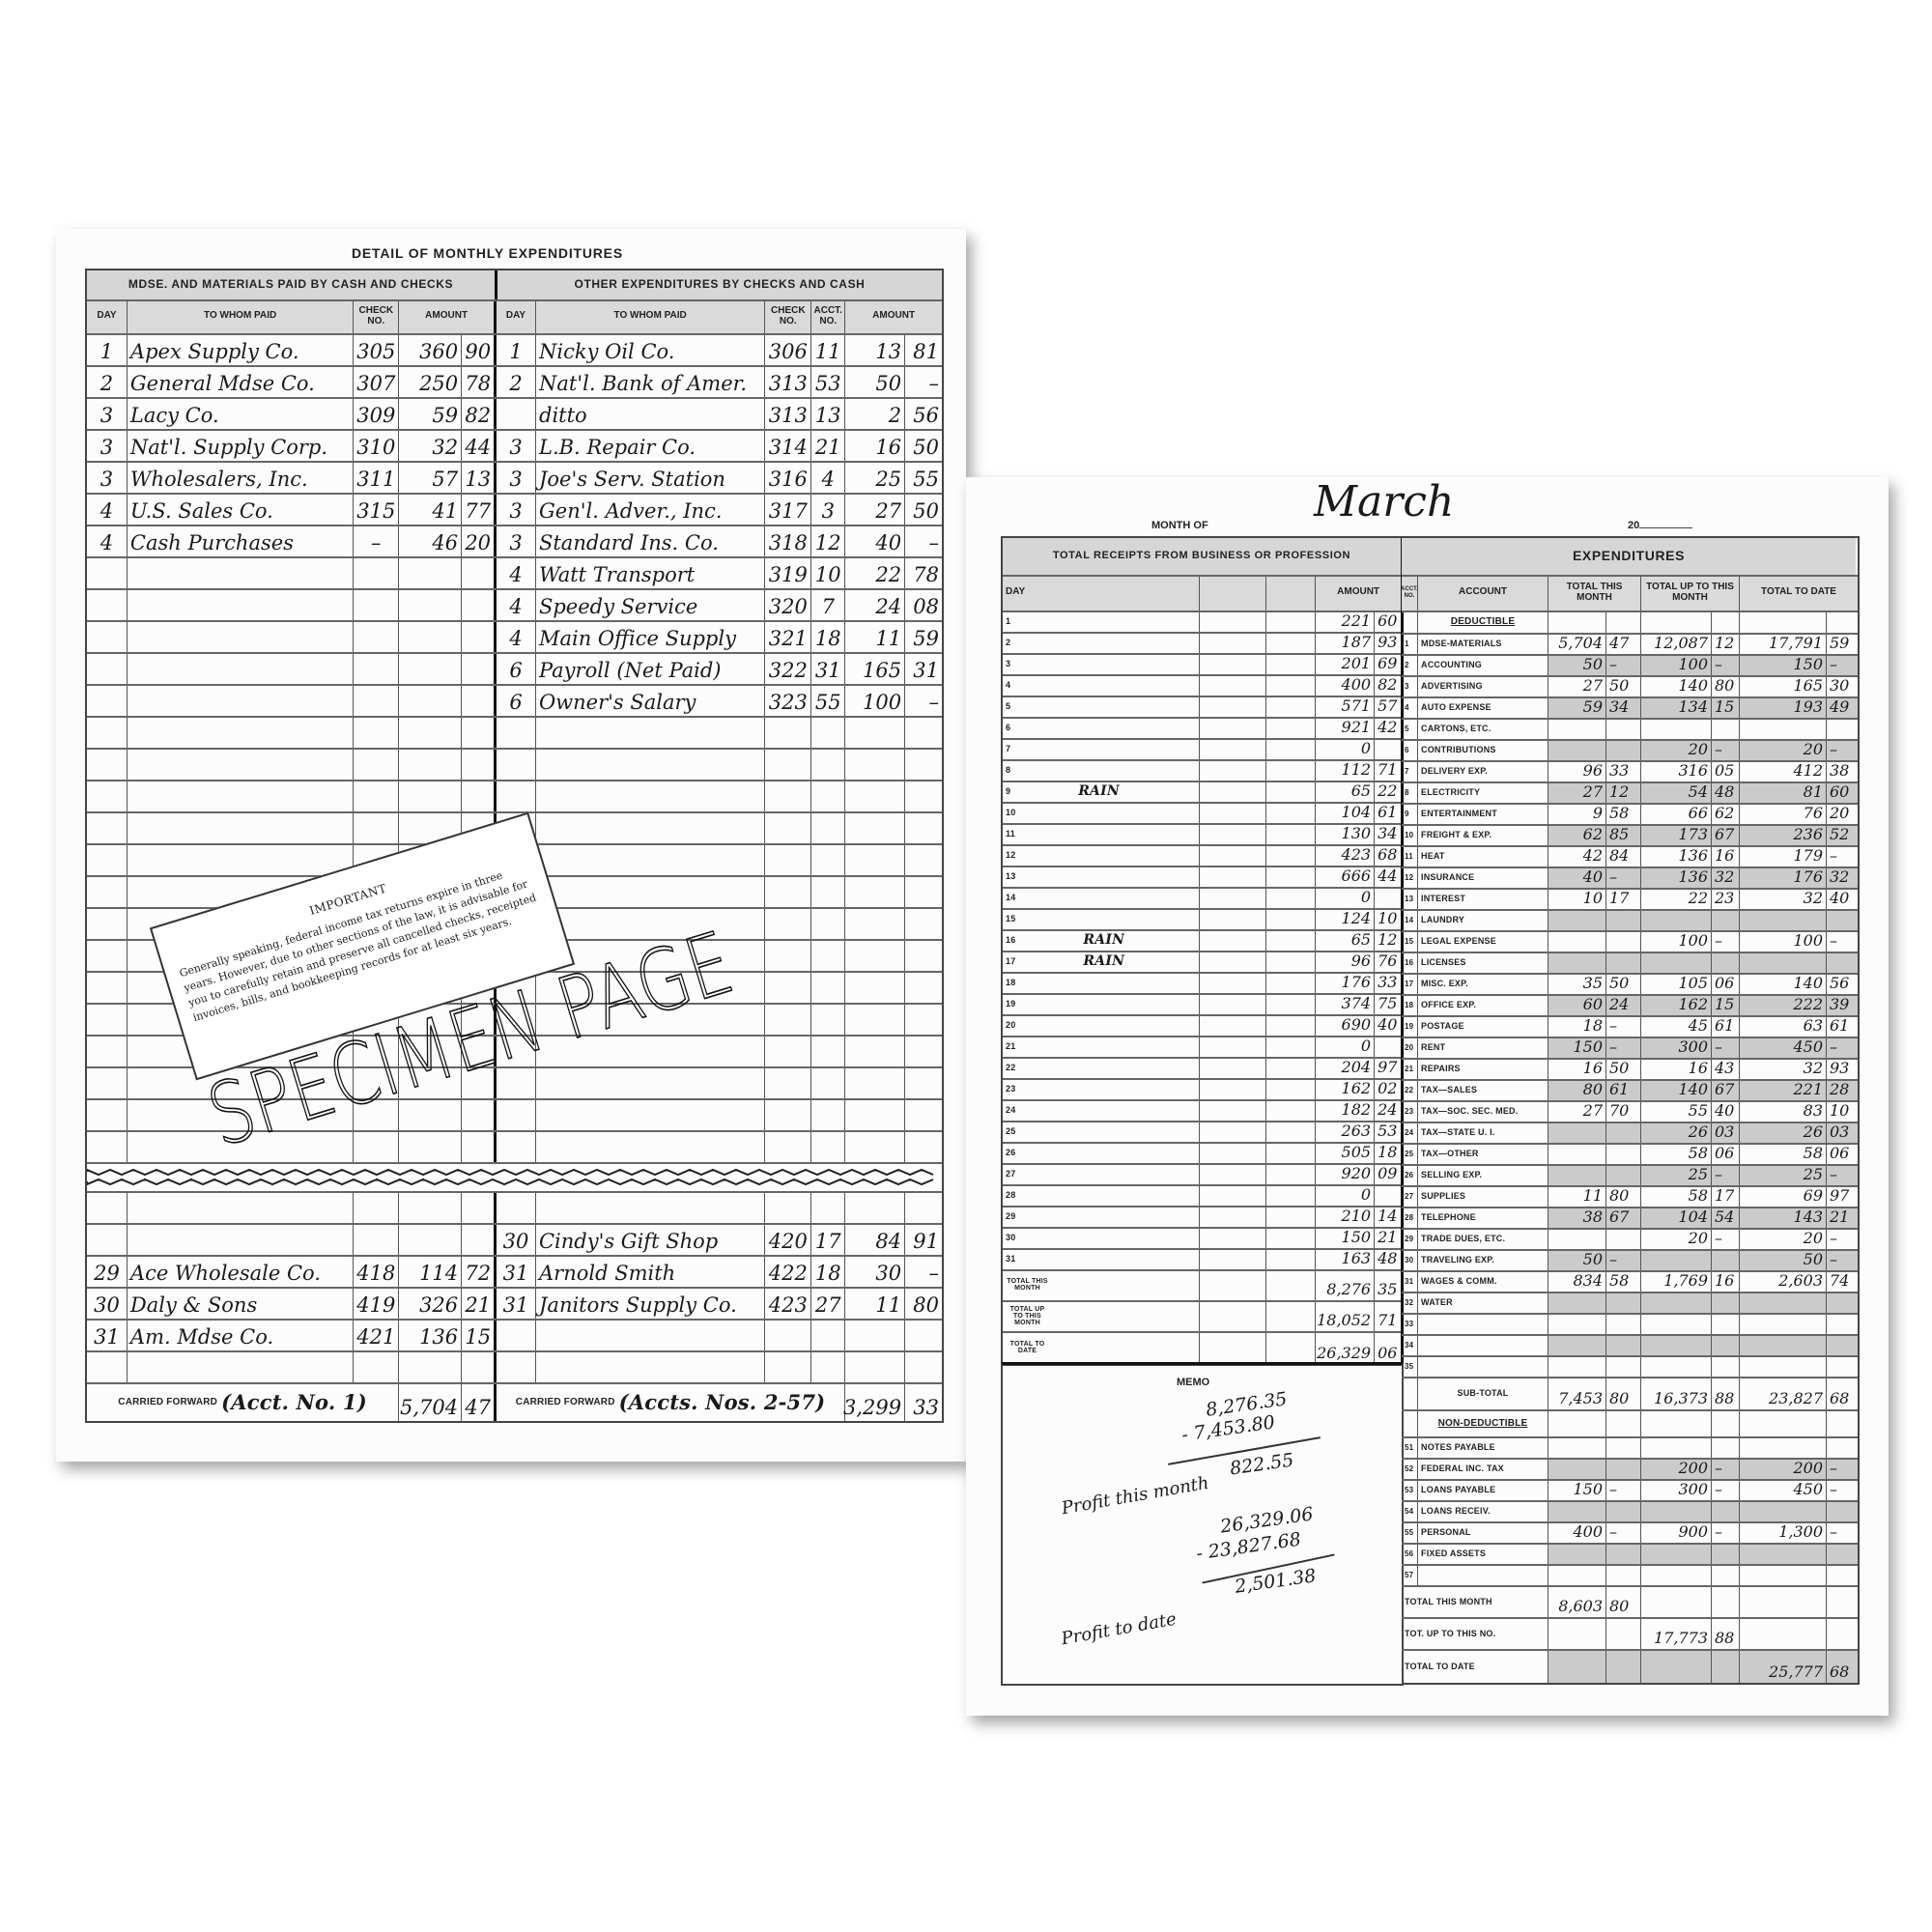  Describe the element at coordinates (1619, 706) in the screenshot. I see `expenditure-this-month-cents-text: 34` at that location.